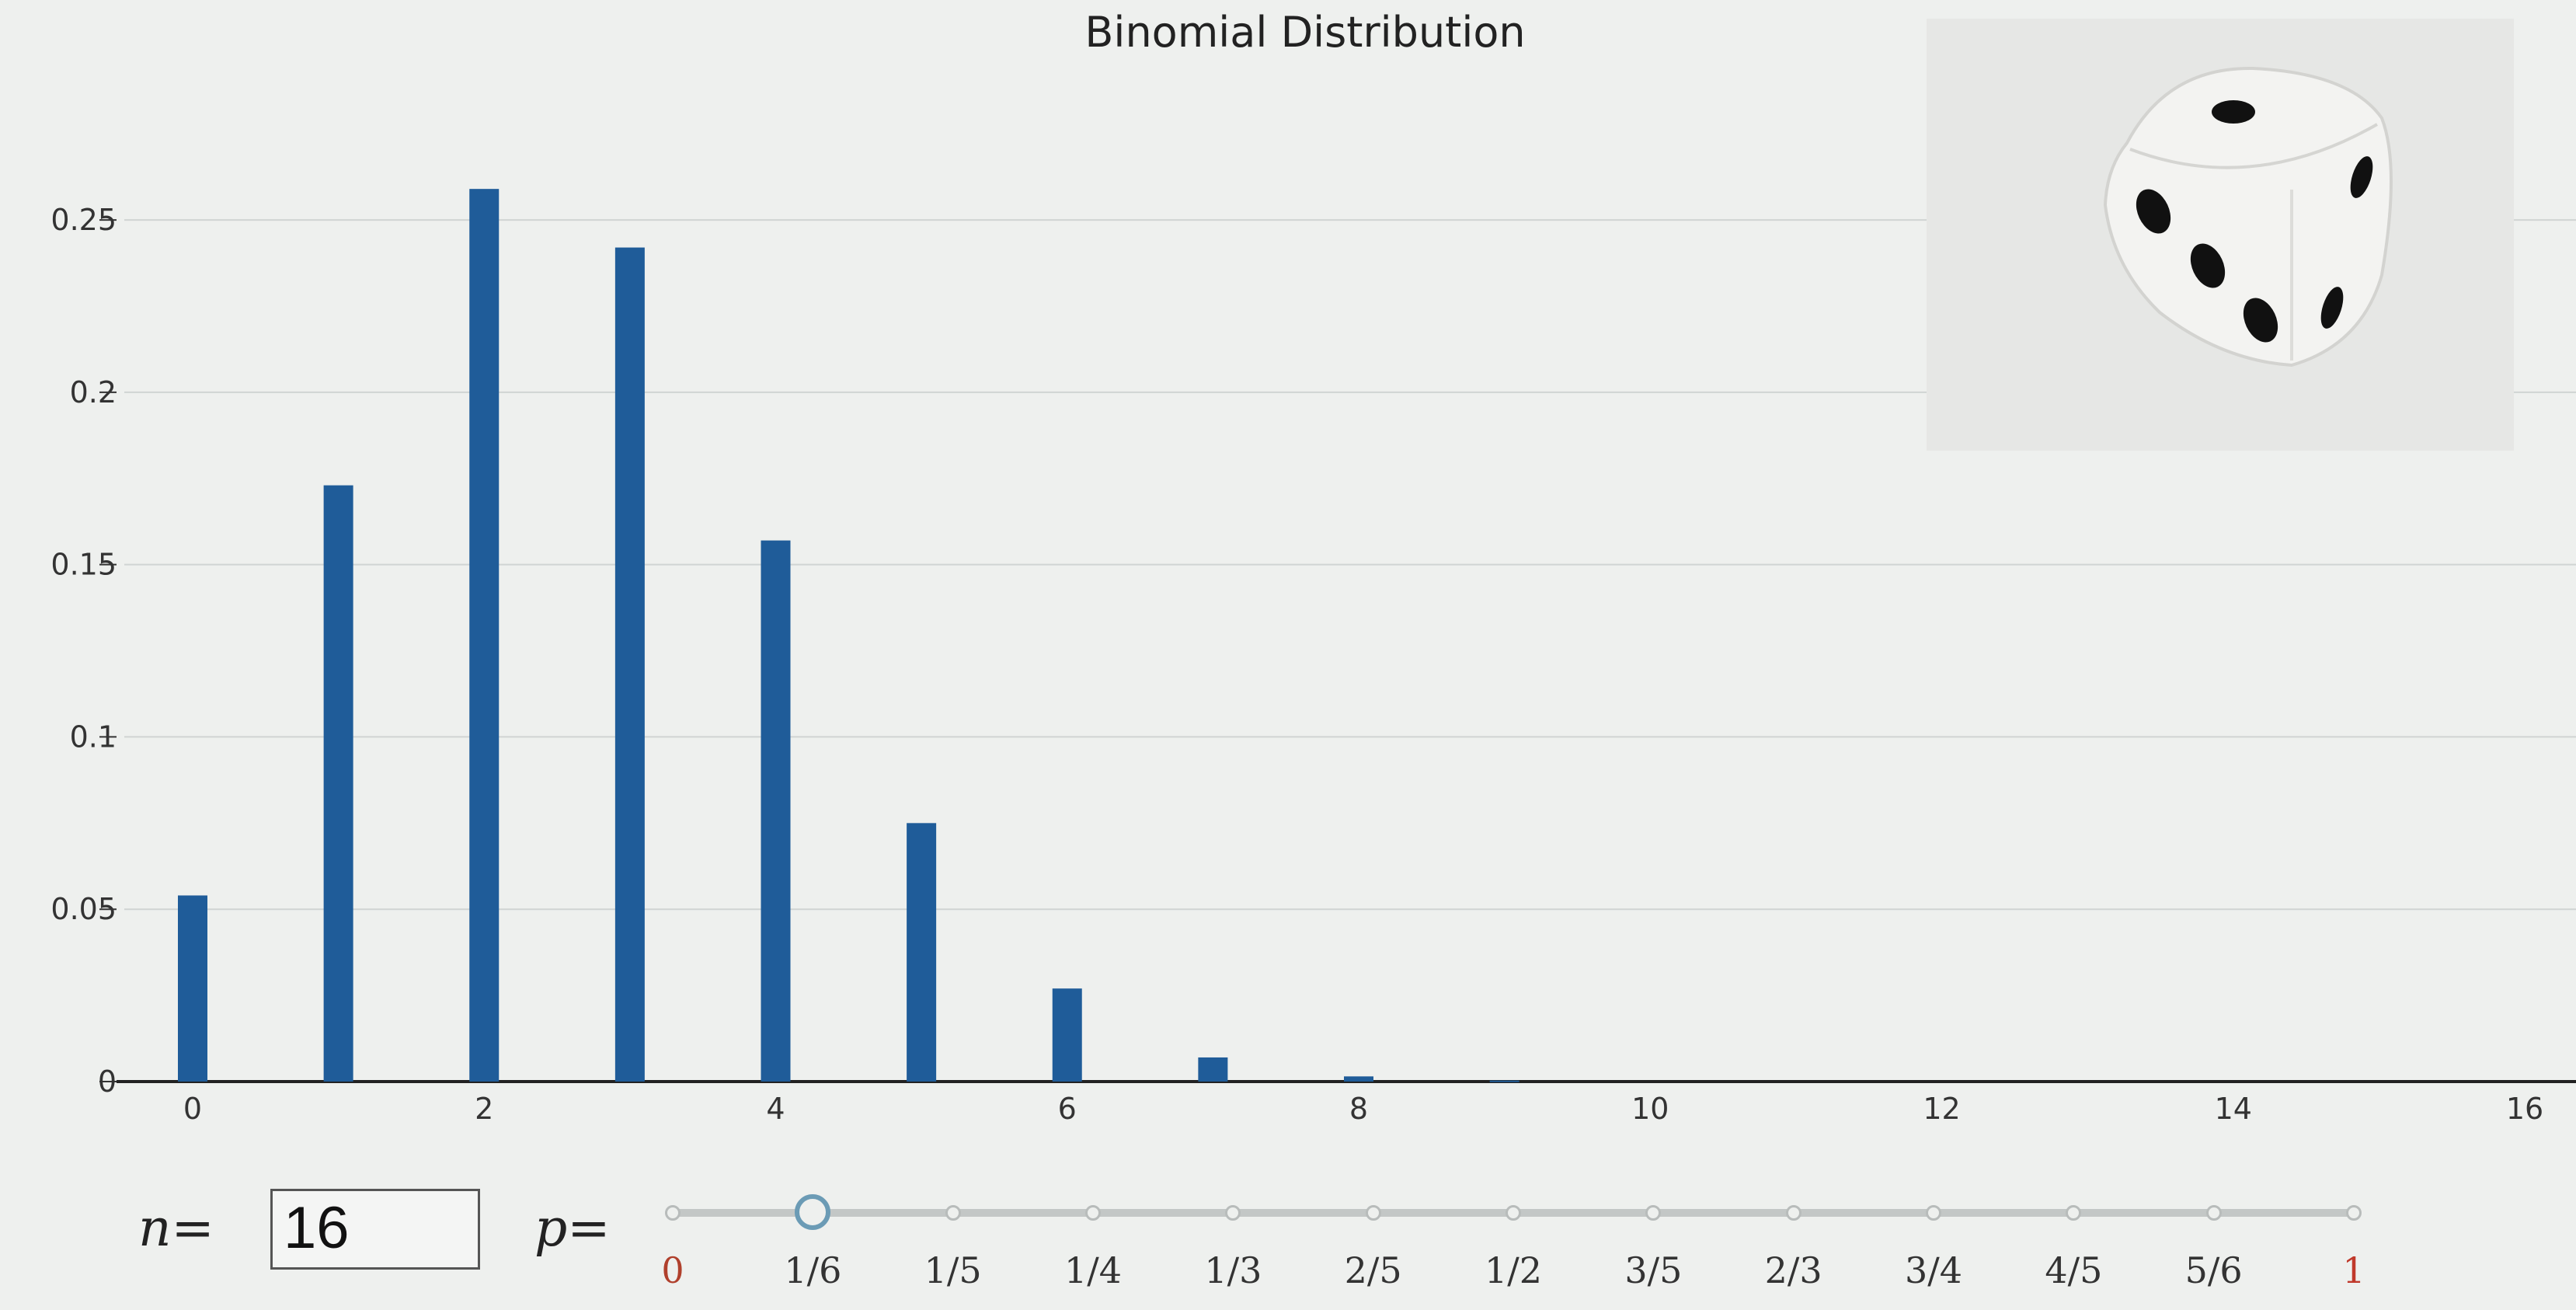  What do you see at coordinates (1093, 1270) in the screenshot?
I see `p-option-label: 1/4` at bounding box center [1093, 1270].